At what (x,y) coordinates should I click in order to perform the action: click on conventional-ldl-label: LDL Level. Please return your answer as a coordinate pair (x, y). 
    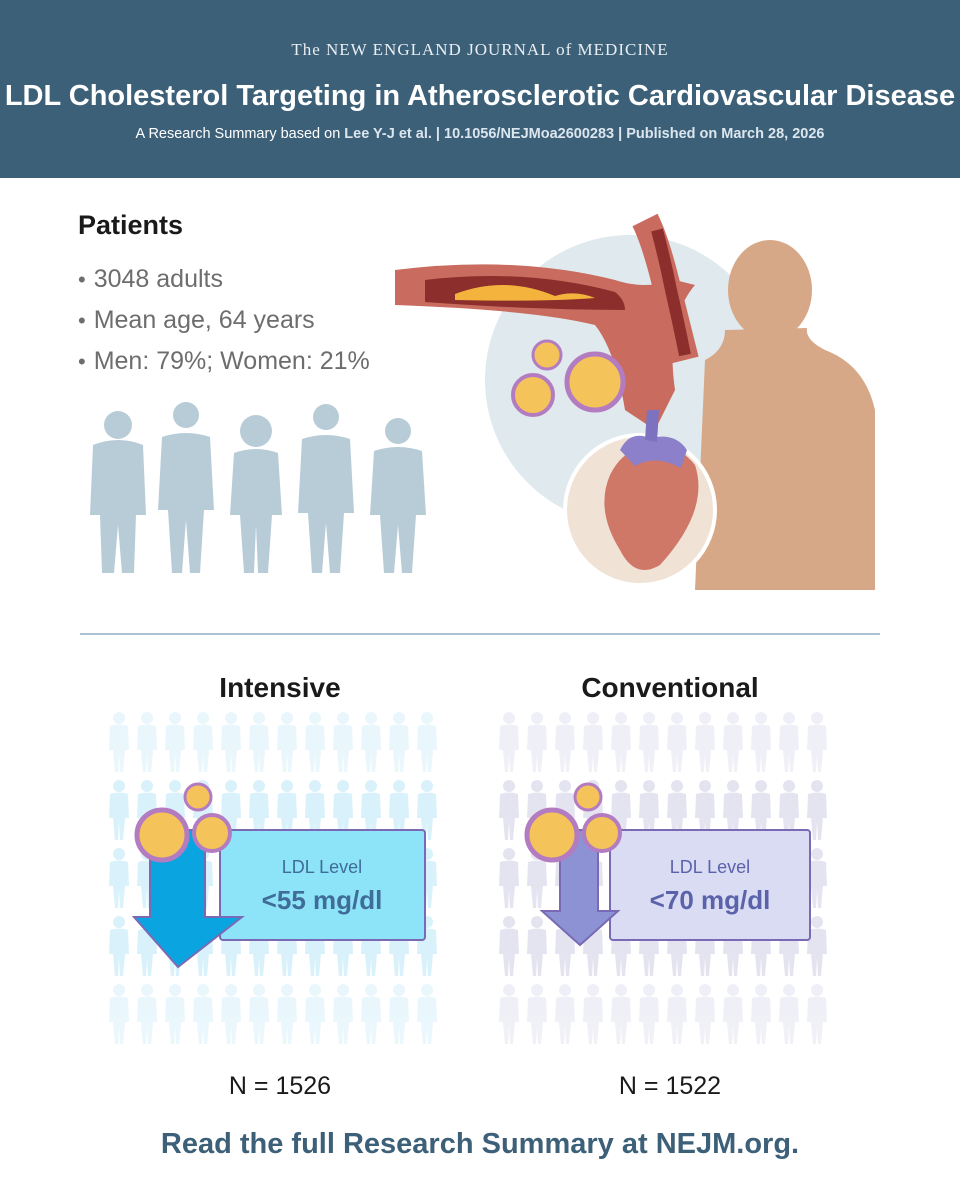
    Looking at the image, I should click on (710, 867).